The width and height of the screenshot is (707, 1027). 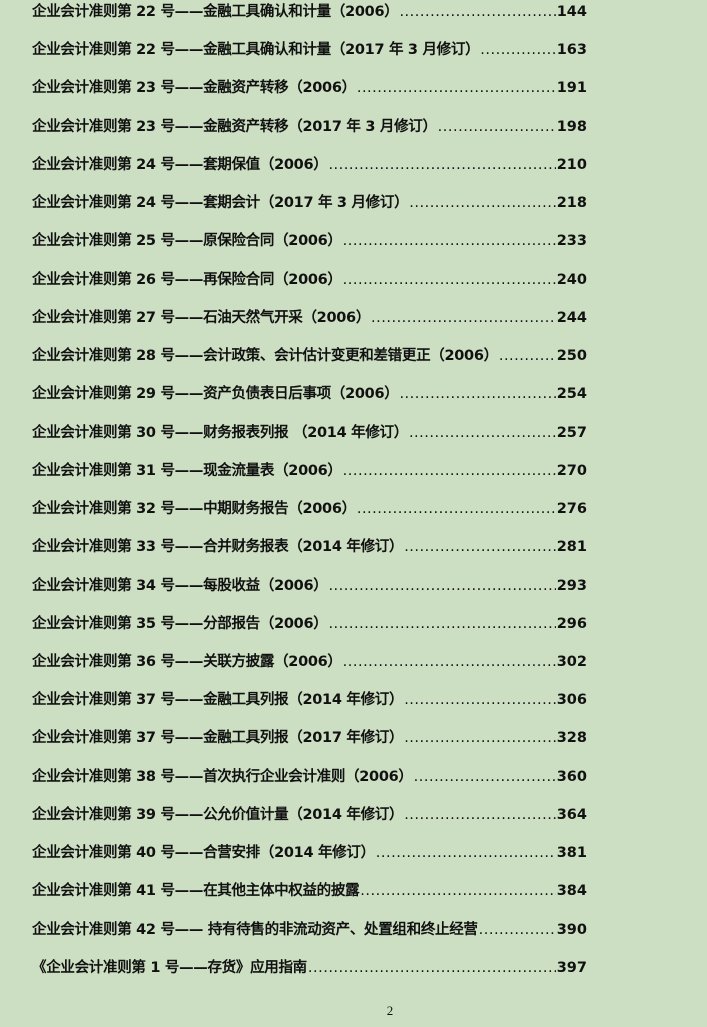 I want to click on toc-entry: 企业会计准则第 38 号——首次执行企业会计准则（2006） 360, so click(x=309, y=786).